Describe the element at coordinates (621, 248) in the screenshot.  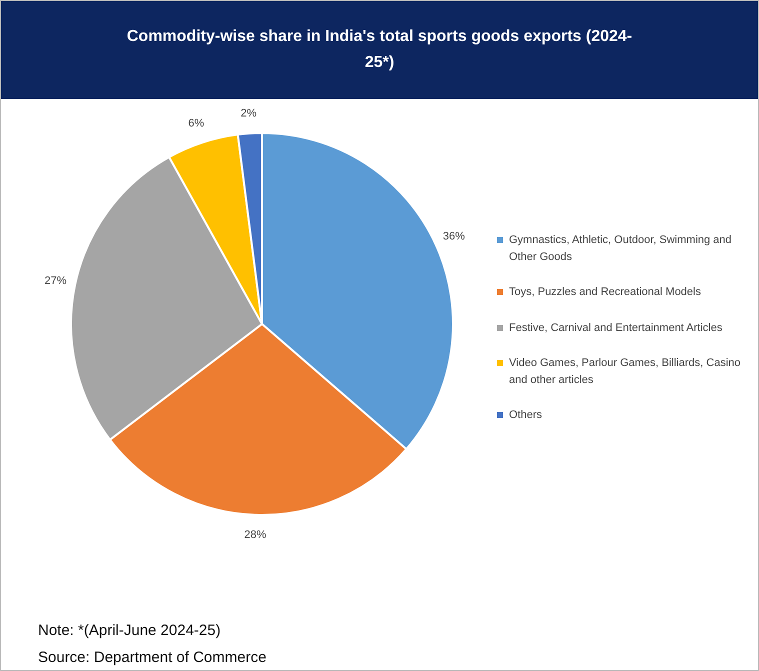
I see `legend-label: Gymnastics, Athletic, Outdoor, Swimming and Other Goods` at that location.